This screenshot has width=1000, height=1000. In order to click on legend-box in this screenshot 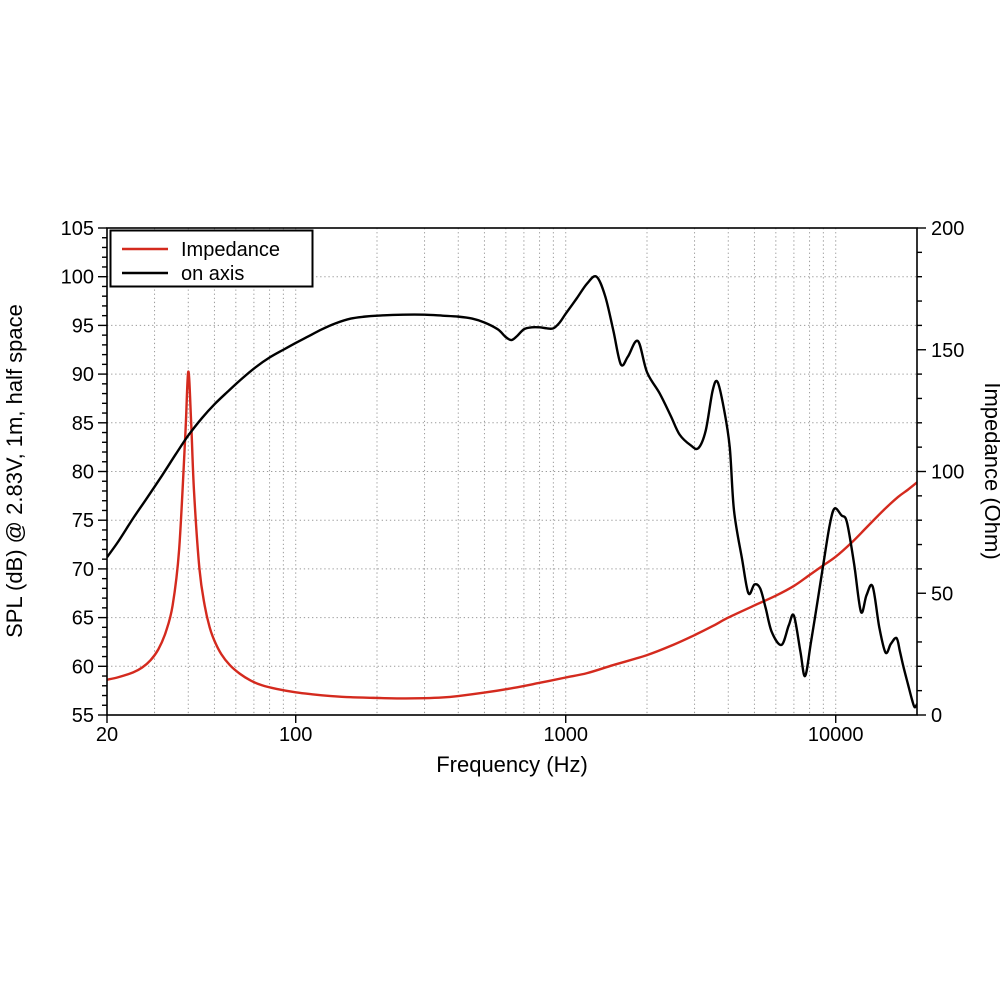, I will do `click(211, 258)`.